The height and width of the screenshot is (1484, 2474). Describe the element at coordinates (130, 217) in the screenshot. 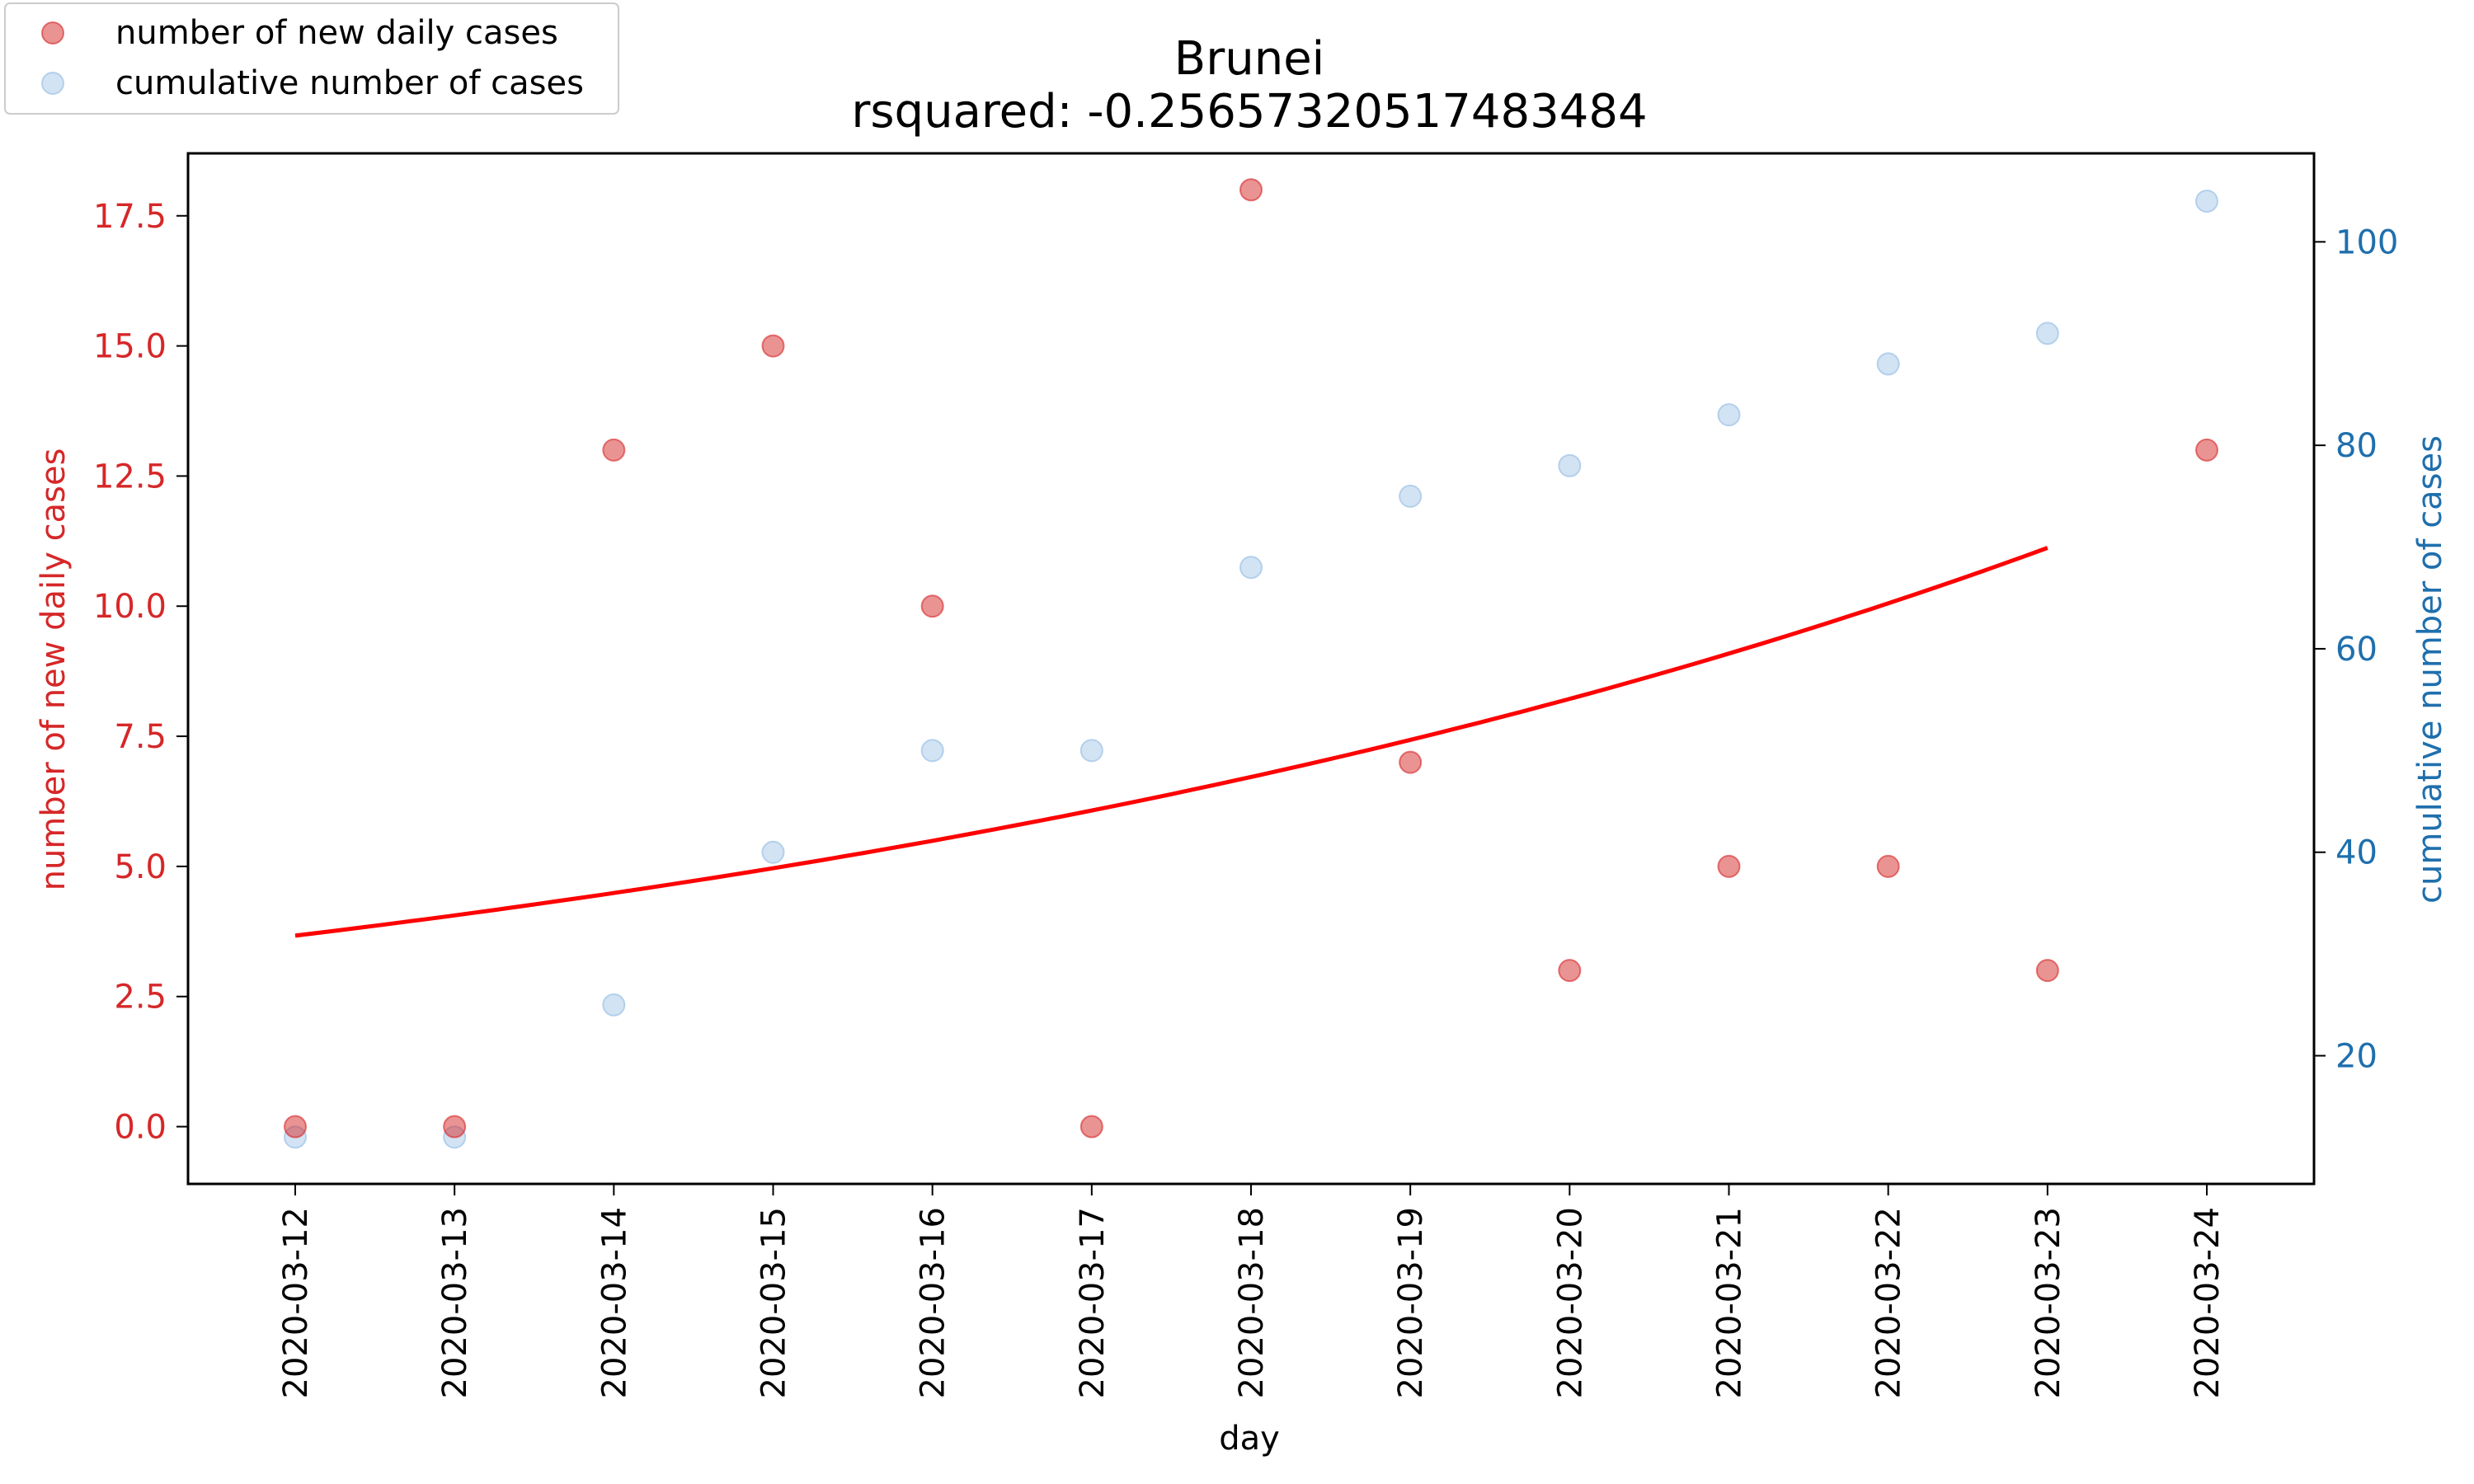

I see `y-left-tick-label-7: 17.5` at that location.